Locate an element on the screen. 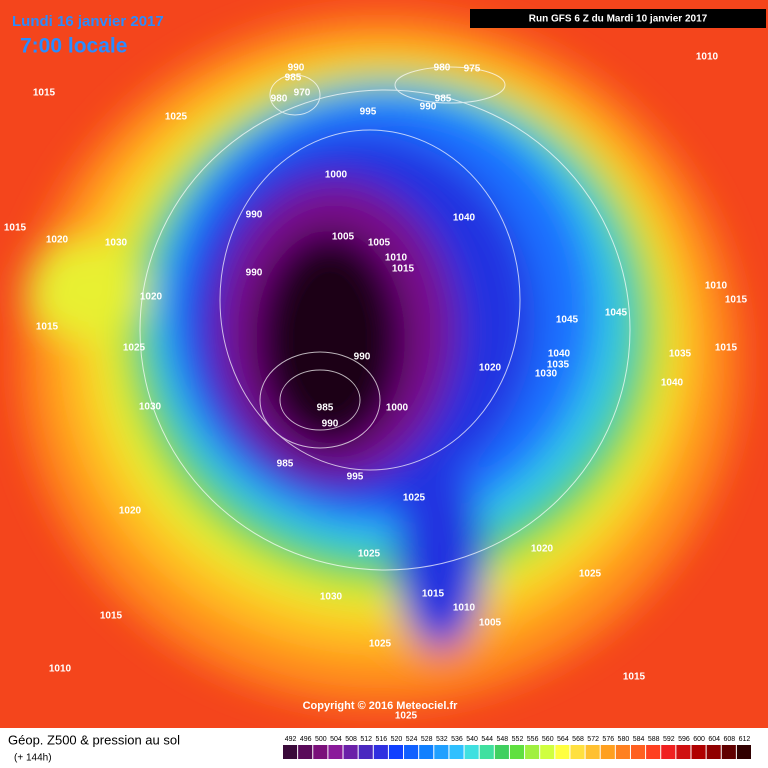  footer-title: Géop. Z500 & pression au sol is located at coordinates (94, 739).